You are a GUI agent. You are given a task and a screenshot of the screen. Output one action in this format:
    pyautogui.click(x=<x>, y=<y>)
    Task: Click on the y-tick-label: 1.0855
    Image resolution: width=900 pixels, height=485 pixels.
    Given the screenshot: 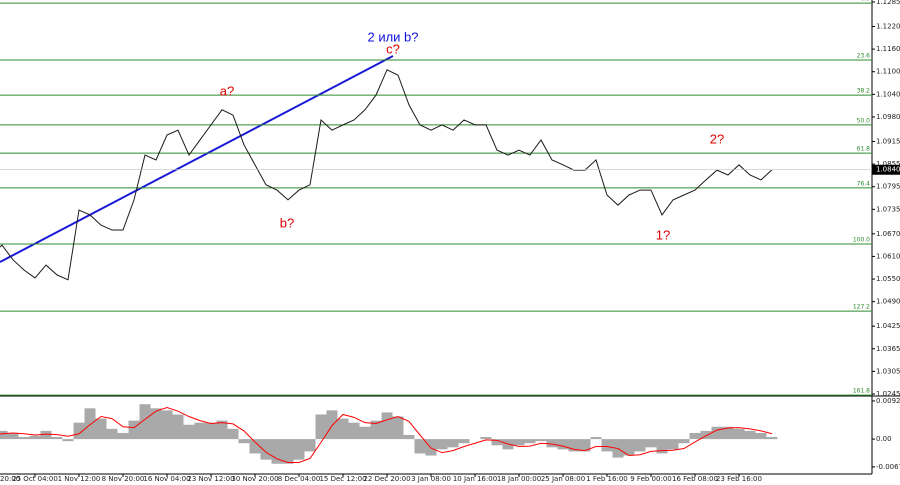 What is the action you would take?
    pyautogui.click(x=888, y=164)
    